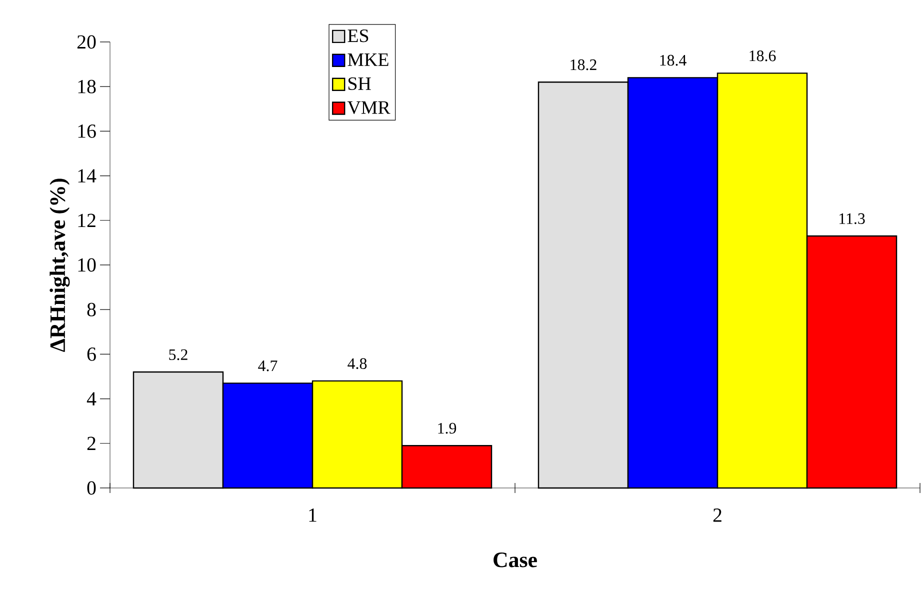 The height and width of the screenshot is (613, 924). What do you see at coordinates (87, 131) in the screenshot?
I see `y-tick-label: 16` at bounding box center [87, 131].